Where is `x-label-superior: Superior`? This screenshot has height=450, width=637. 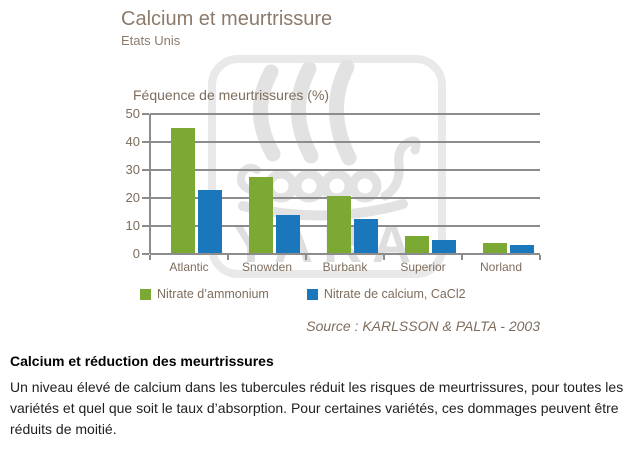 x-label-superior: Superior is located at coordinates (423, 267).